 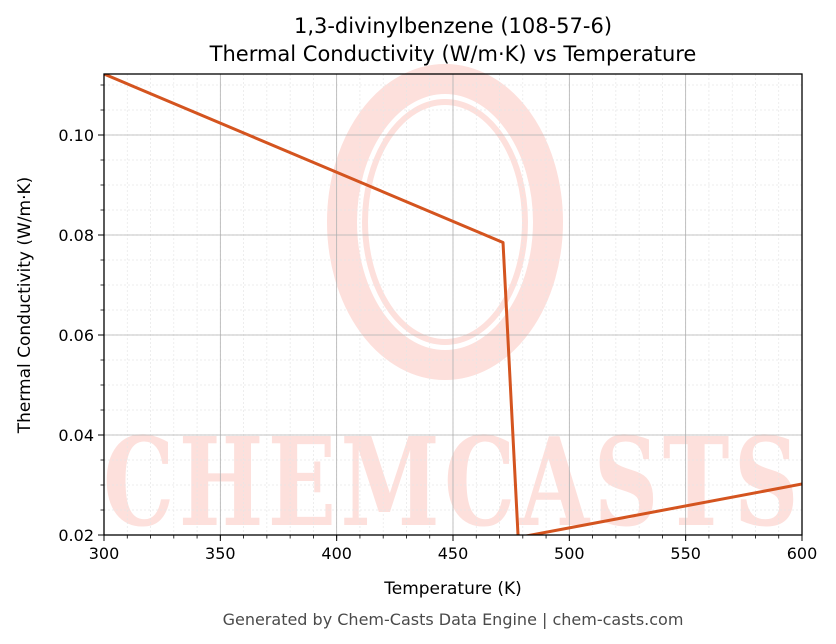 I want to click on y-tick-label: 0.10, so click(x=76, y=135).